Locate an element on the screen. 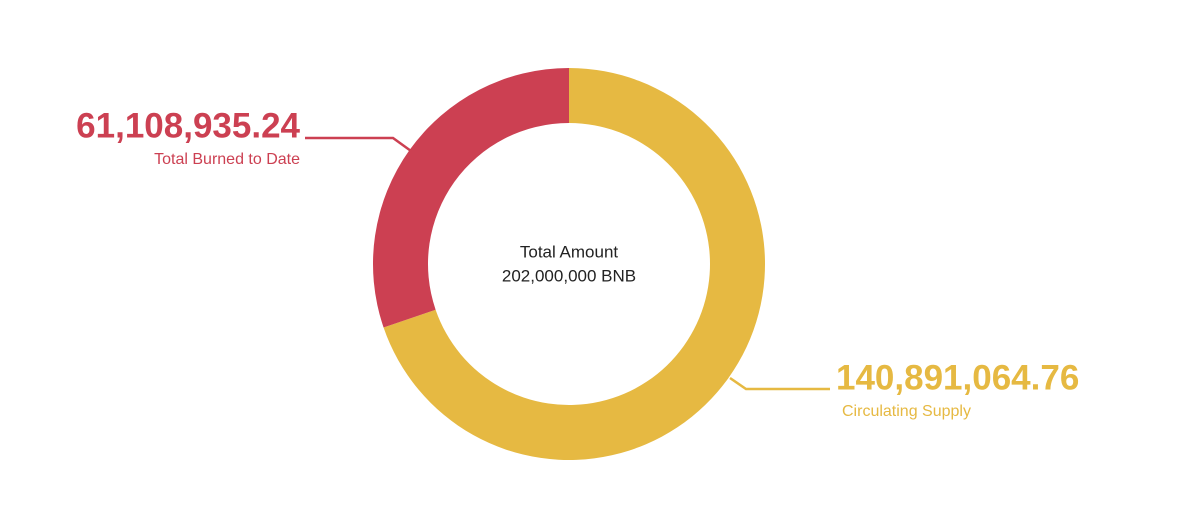  center-text: 202,000,000 BNB is located at coordinates (569, 275).